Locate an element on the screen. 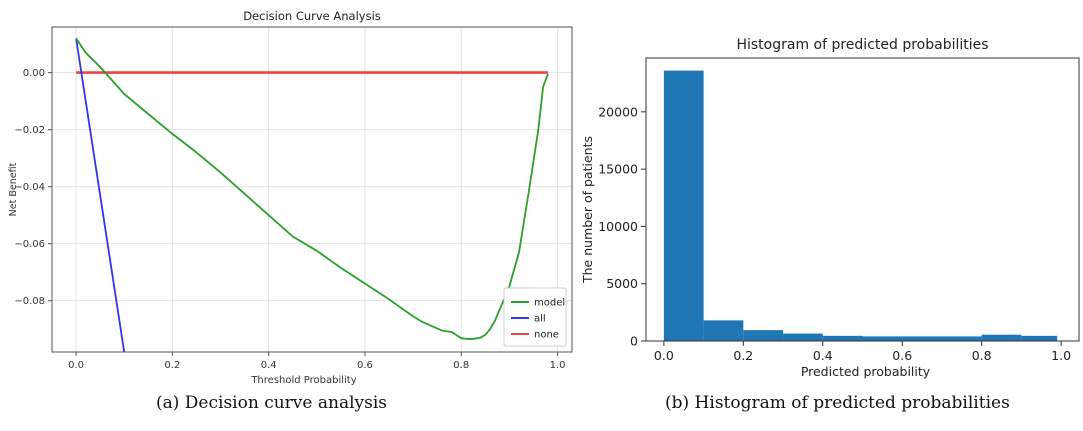 This screenshot has height=431, width=1083. dca-ylabel: Net Benefit is located at coordinates (13, 189).